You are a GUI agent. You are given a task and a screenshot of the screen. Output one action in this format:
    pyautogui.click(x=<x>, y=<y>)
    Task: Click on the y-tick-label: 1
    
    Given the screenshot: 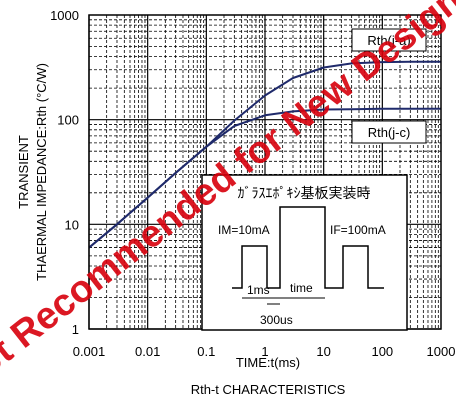 What is the action you would take?
    pyautogui.click(x=75, y=329)
    